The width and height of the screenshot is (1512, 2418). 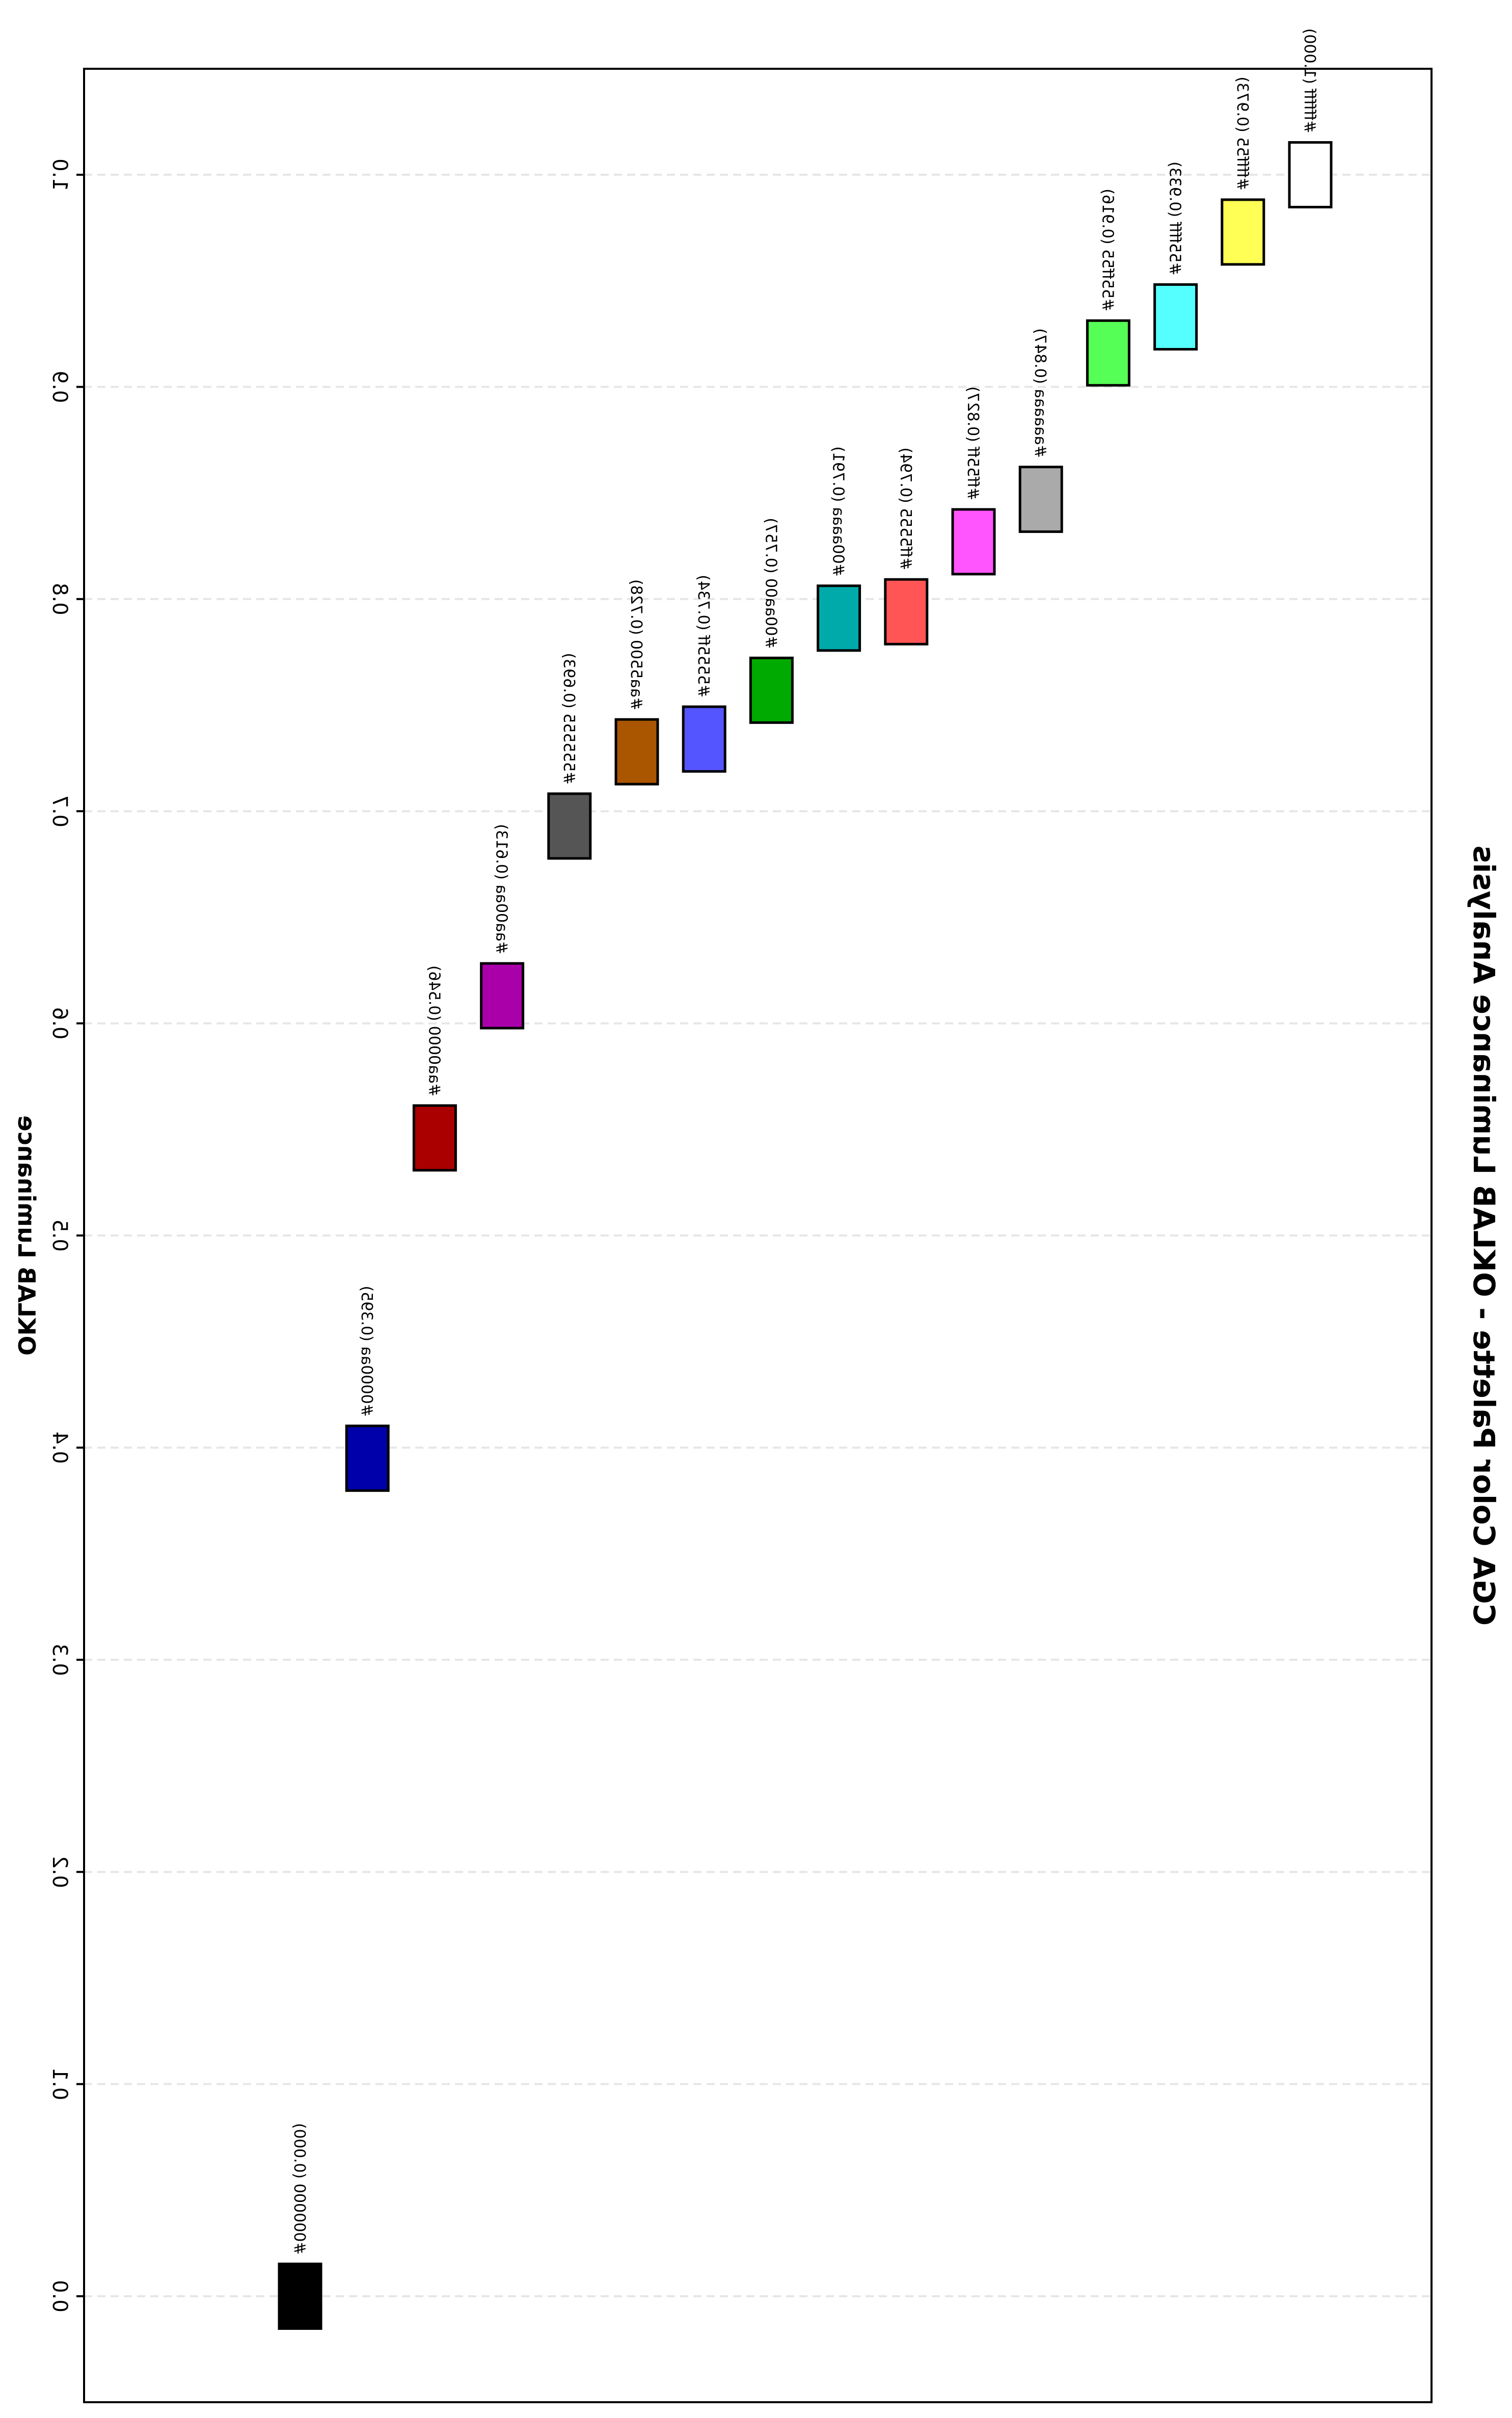 I want to click on swatch-label: #555555 (0.693), so click(x=569, y=719).